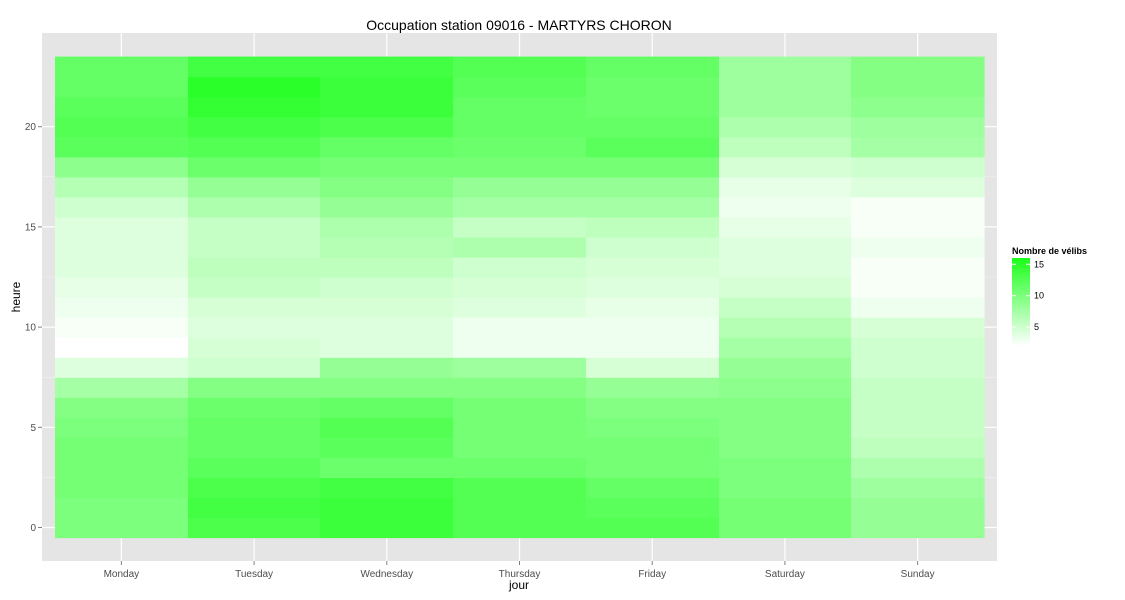 This screenshot has height=600, width=1125. What do you see at coordinates (31, 227) in the screenshot?
I see `y-tick-label: 15` at bounding box center [31, 227].